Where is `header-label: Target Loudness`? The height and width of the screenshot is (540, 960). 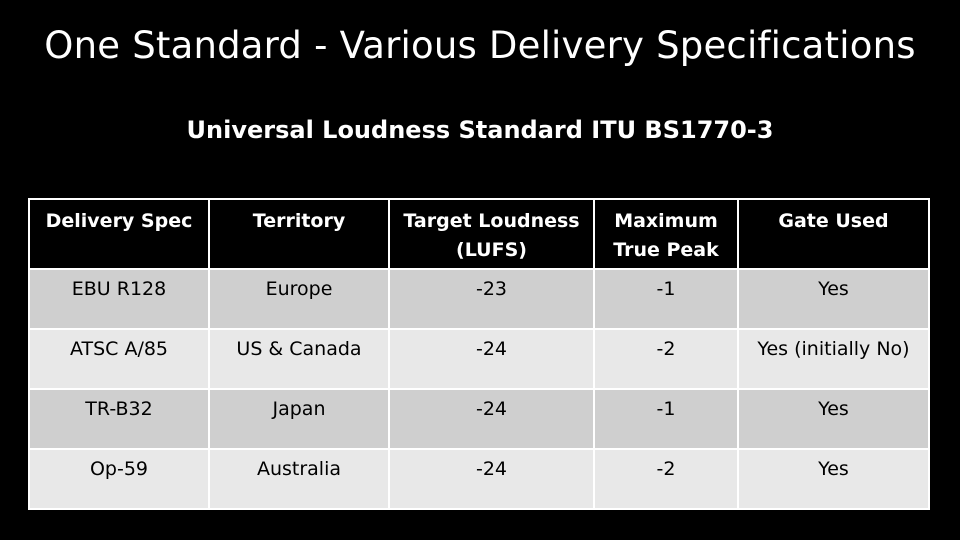 header-label: Target Loudness is located at coordinates (491, 221).